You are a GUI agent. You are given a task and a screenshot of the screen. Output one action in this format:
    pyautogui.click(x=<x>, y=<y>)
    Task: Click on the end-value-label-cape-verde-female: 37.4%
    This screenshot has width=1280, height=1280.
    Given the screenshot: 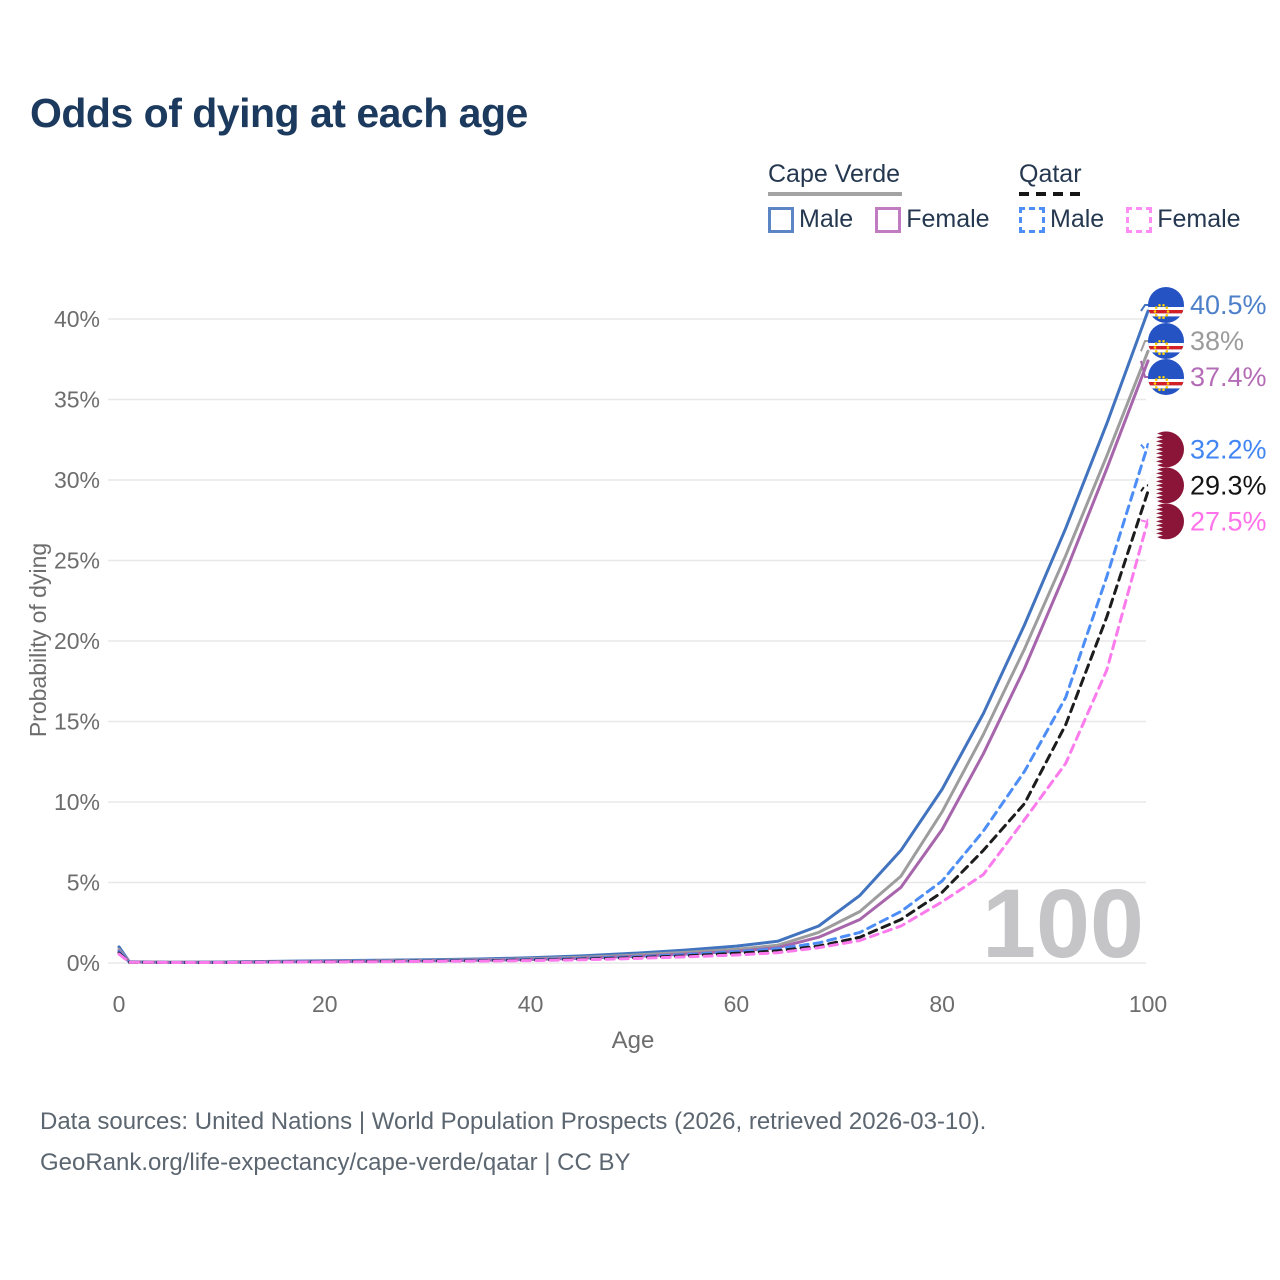 What is the action you would take?
    pyautogui.click(x=1228, y=377)
    